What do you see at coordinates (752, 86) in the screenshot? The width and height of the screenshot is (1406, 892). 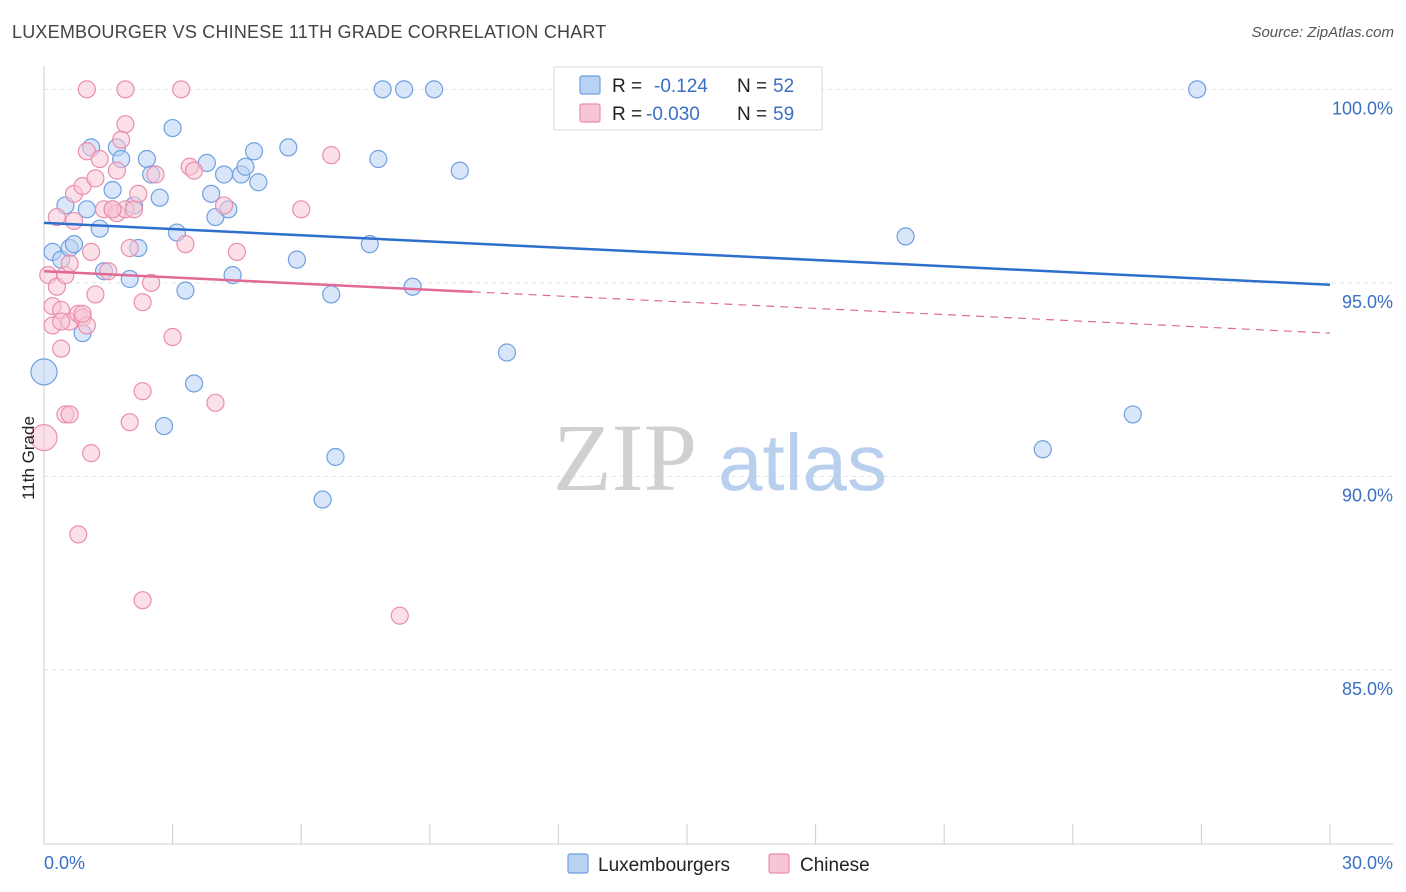 I see `legend-n-label-1: N =` at bounding box center [752, 86].